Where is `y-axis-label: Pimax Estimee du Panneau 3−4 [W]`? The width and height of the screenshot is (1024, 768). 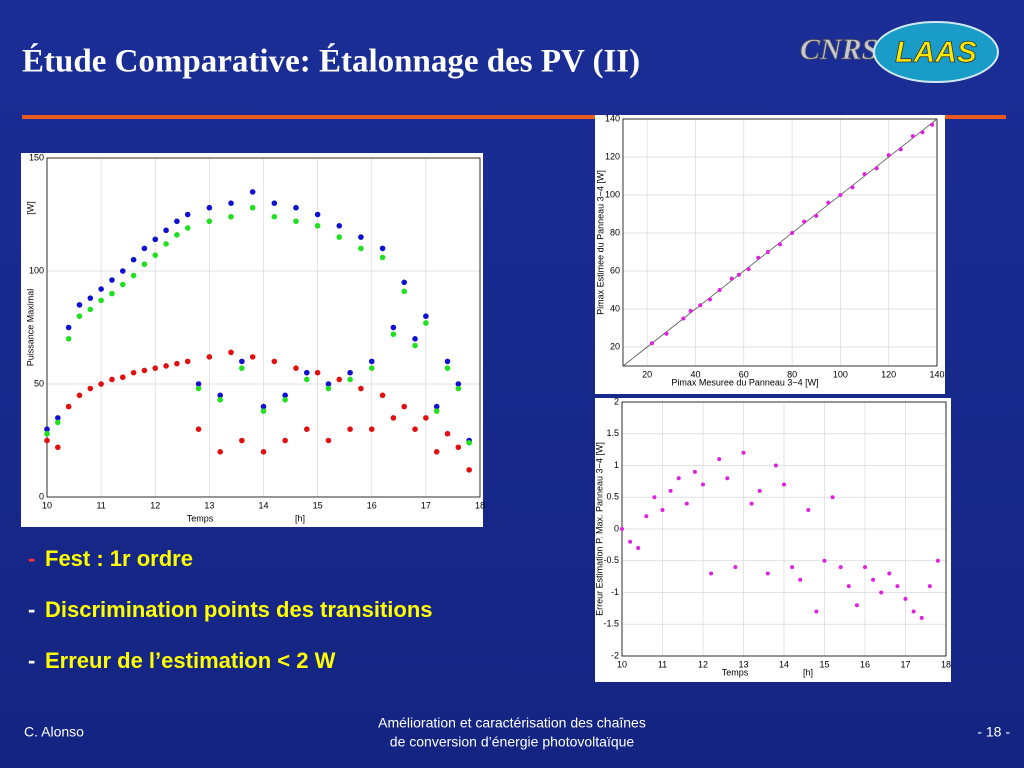 y-axis-label: Pimax Estimee du Panneau 3−4 [W] is located at coordinates (600, 242).